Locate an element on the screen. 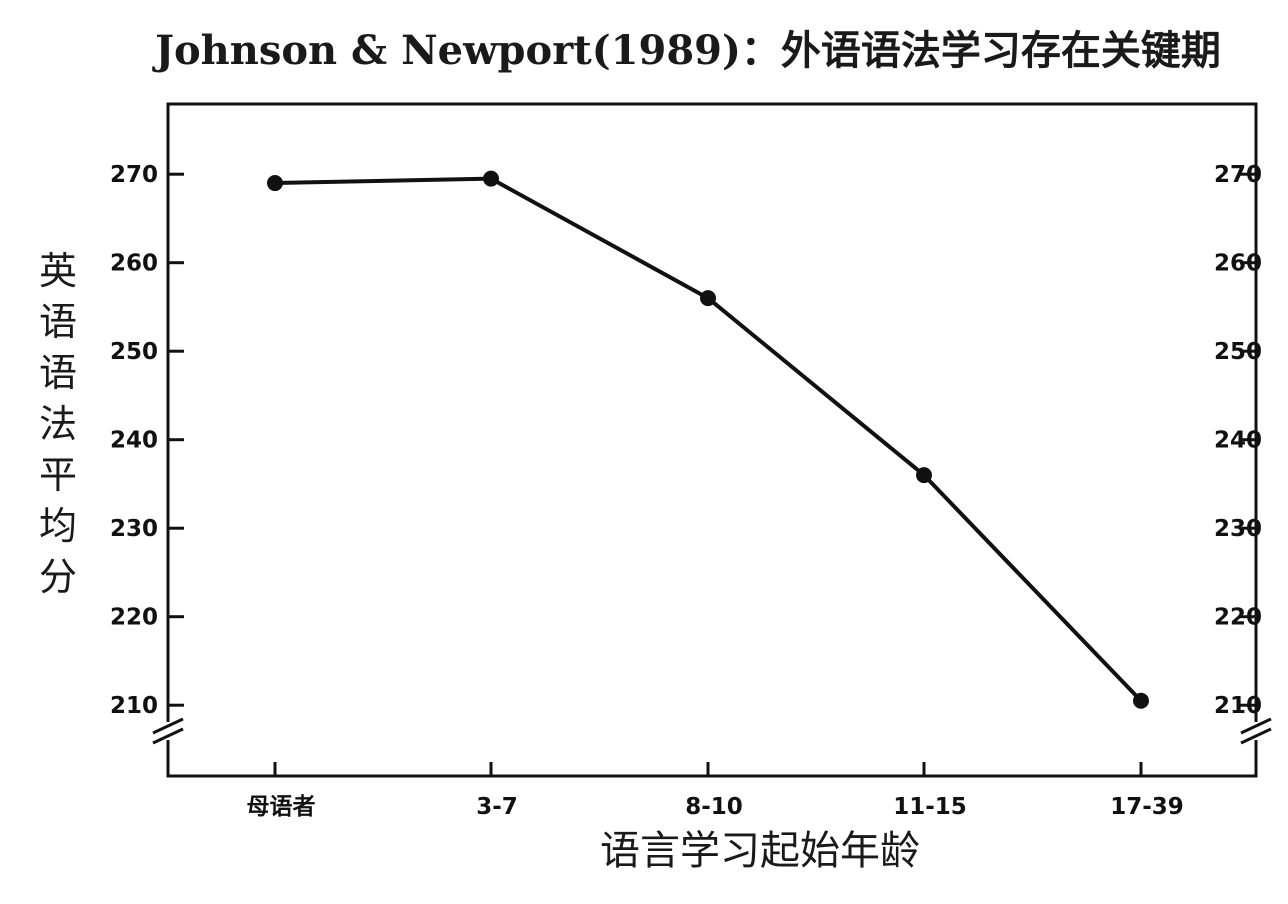 The width and height of the screenshot is (1288, 904). x-tick-label: 11-15 is located at coordinates (930, 807).